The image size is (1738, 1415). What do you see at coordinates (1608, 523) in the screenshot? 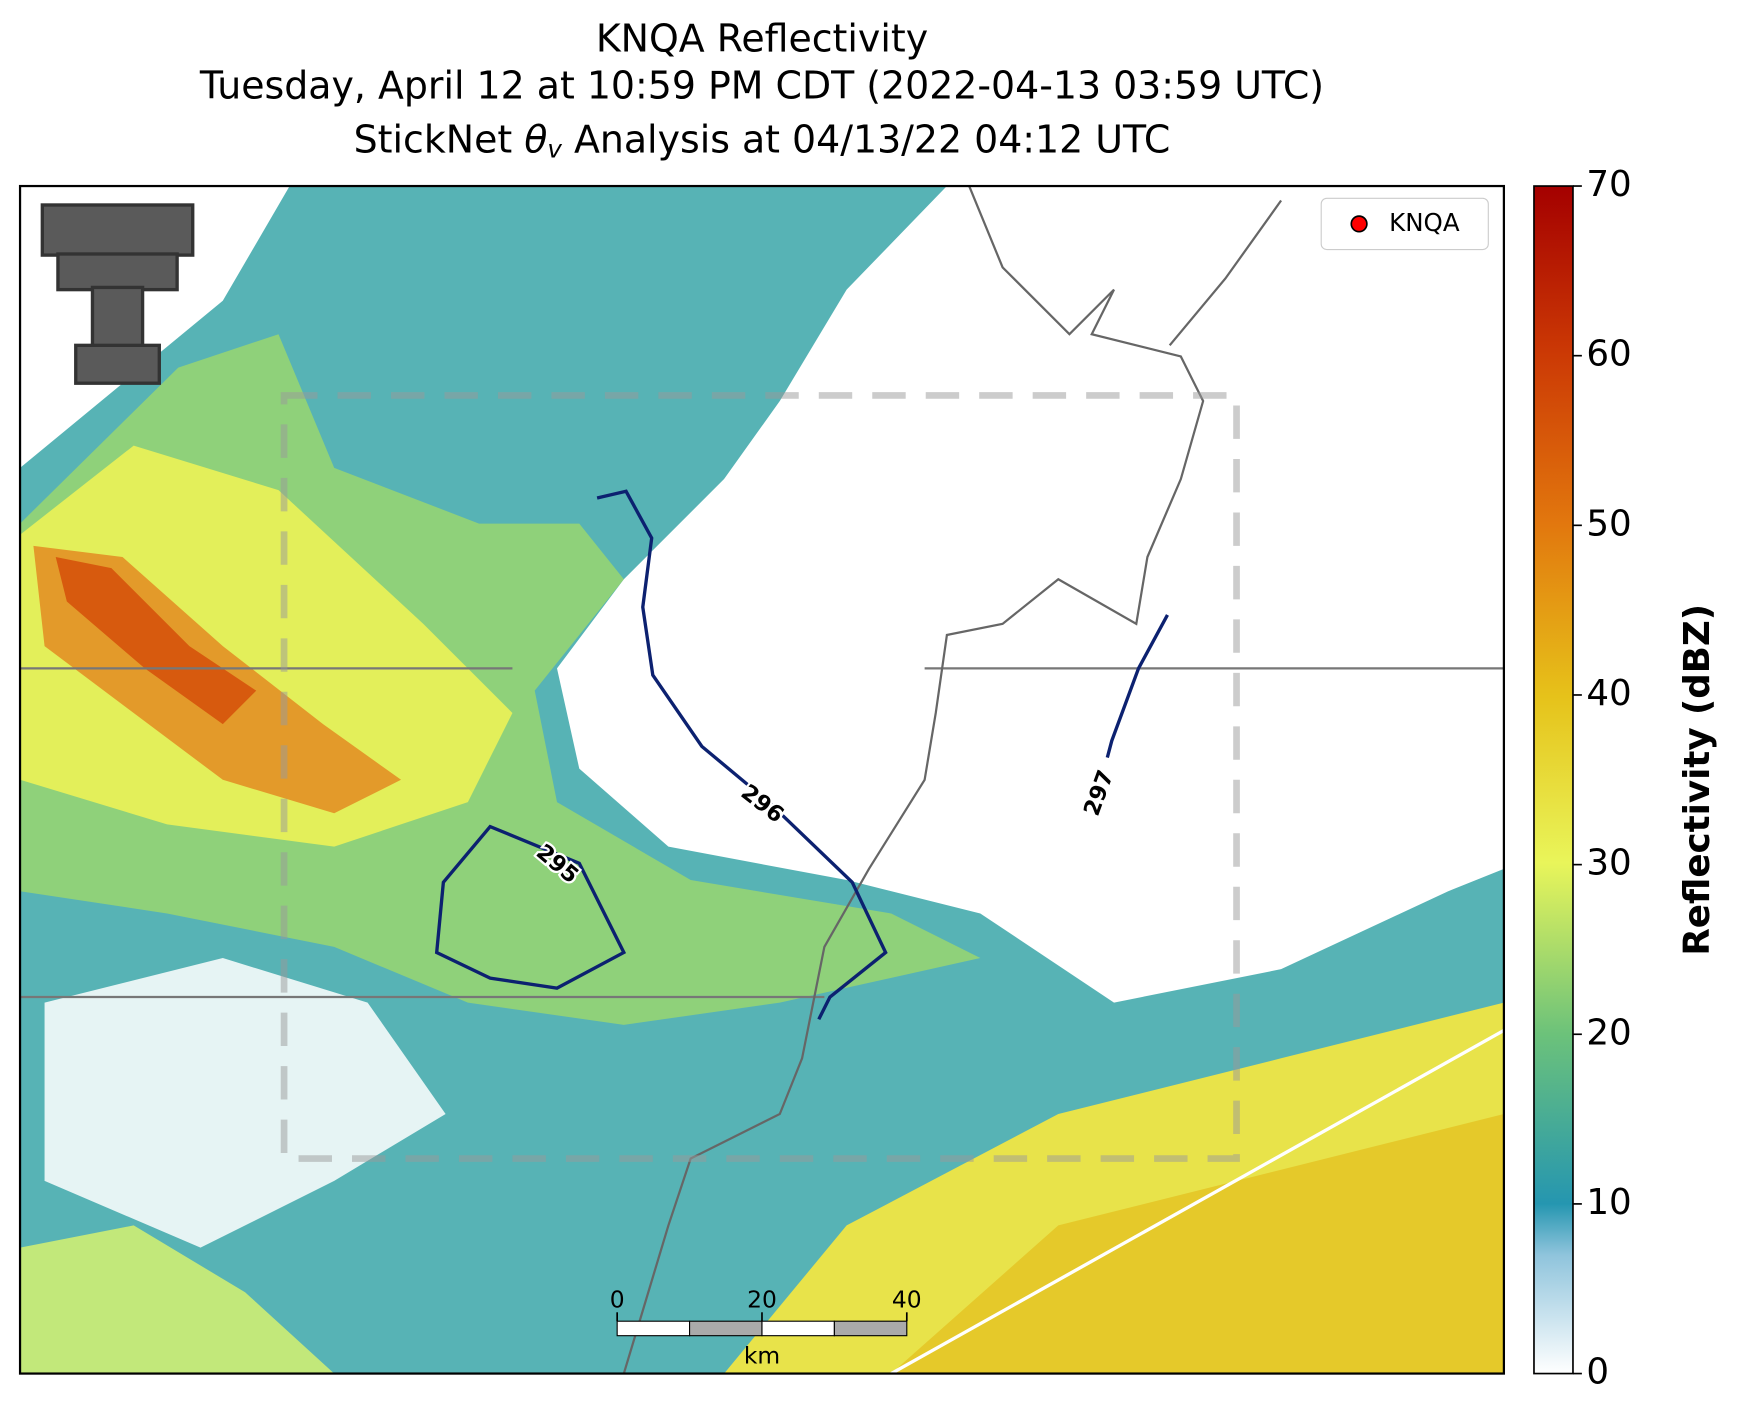
I see `colorbar-tick-label: 50` at bounding box center [1608, 523].